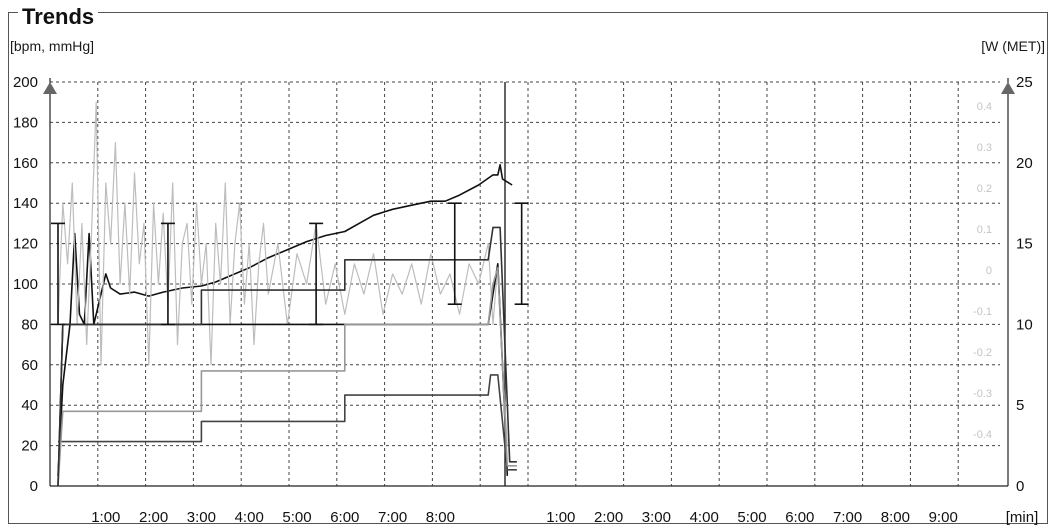 This screenshot has width=1055, height=530. Describe the element at coordinates (799, 517) in the screenshot. I see `x-tick-label-recovery: 6:00` at that location.